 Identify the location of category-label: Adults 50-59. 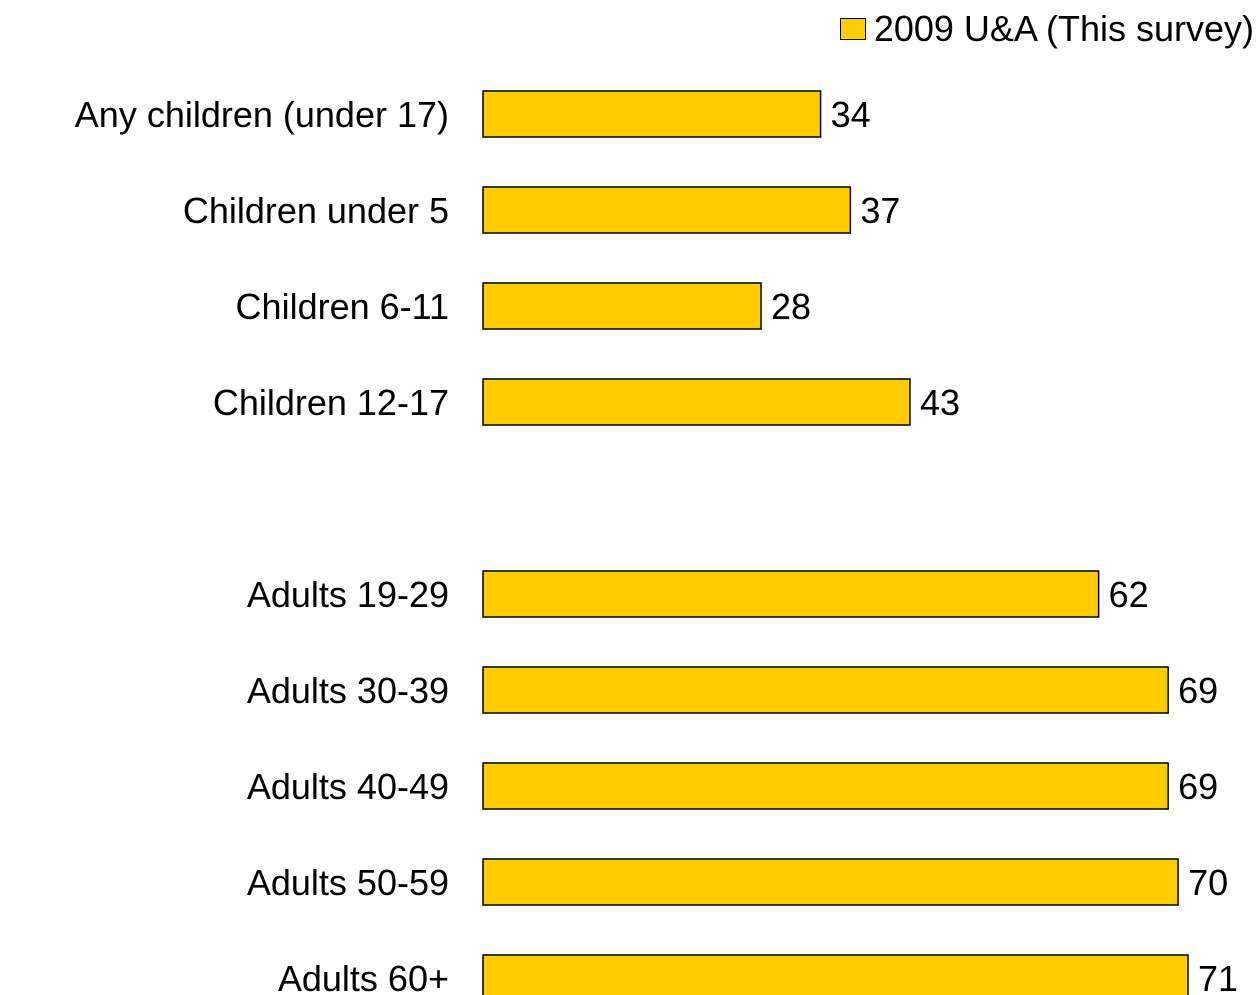
(348, 882).